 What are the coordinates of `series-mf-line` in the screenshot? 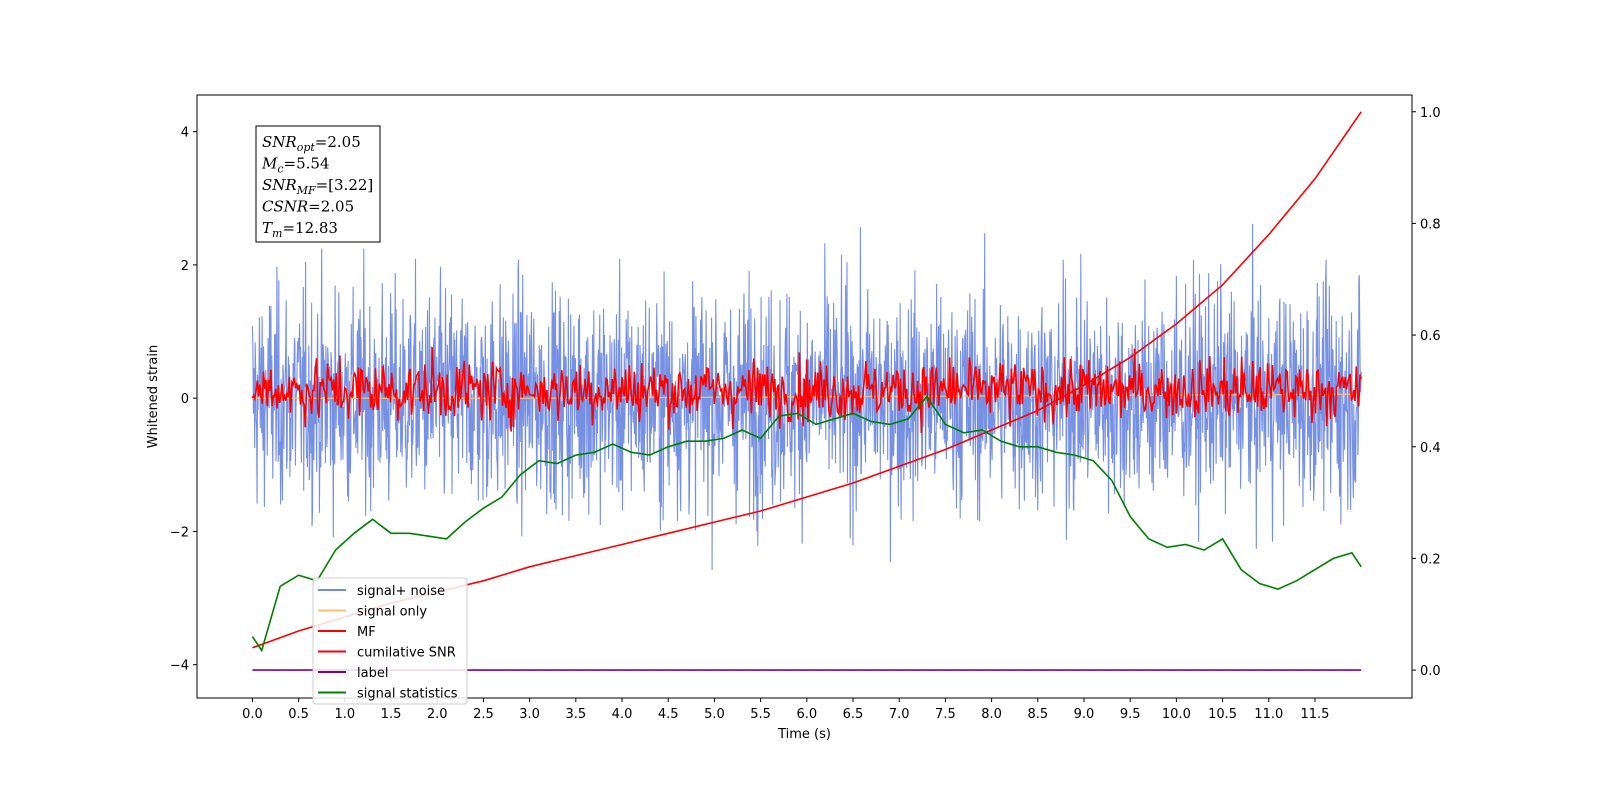 It's located at (806, 390).